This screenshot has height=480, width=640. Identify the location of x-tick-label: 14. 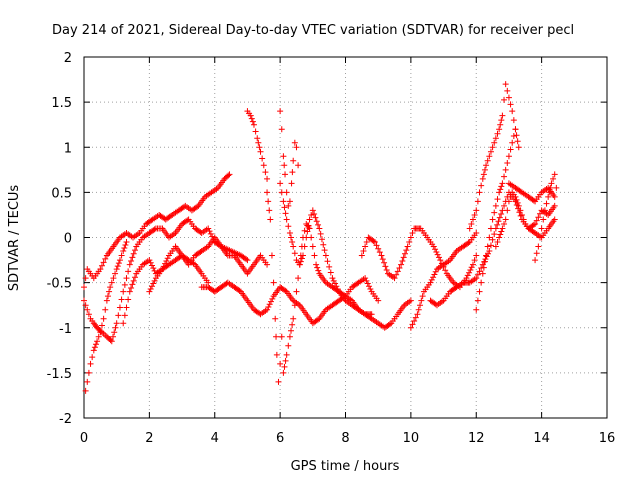
(541, 438).